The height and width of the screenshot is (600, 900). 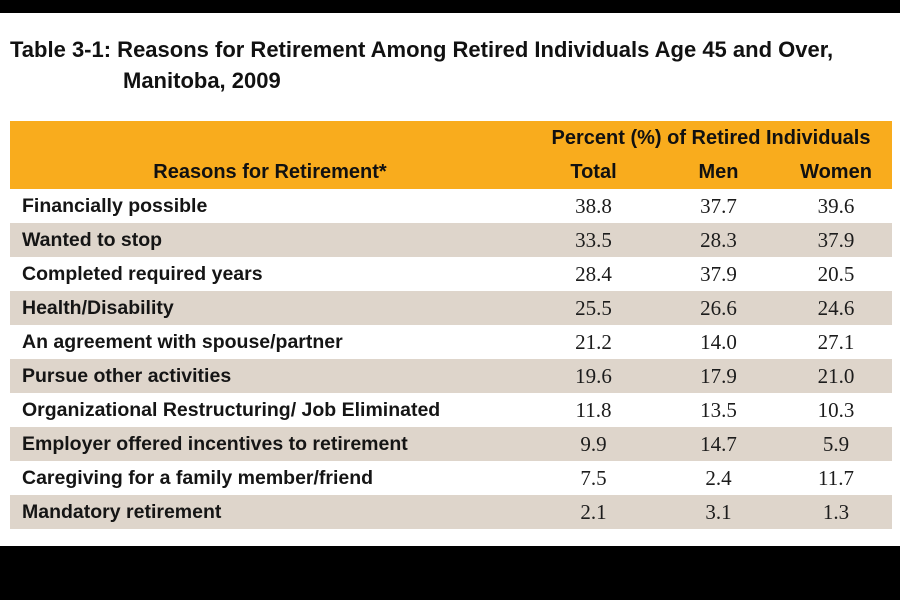 What do you see at coordinates (98, 307) in the screenshot?
I see `reason-label: Health/Disability` at bounding box center [98, 307].